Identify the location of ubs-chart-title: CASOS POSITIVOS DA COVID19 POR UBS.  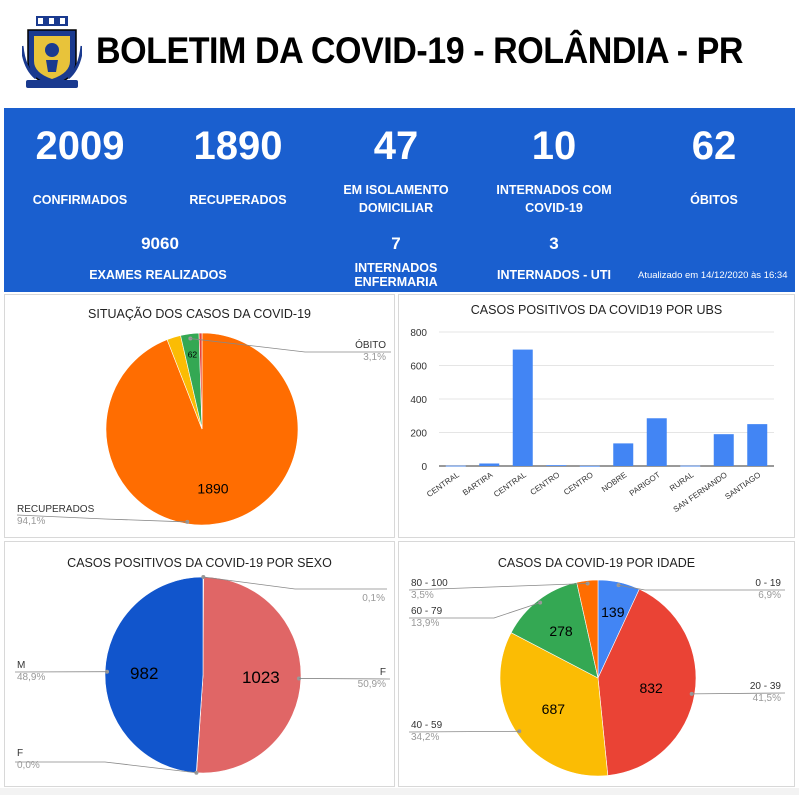
(596, 310).